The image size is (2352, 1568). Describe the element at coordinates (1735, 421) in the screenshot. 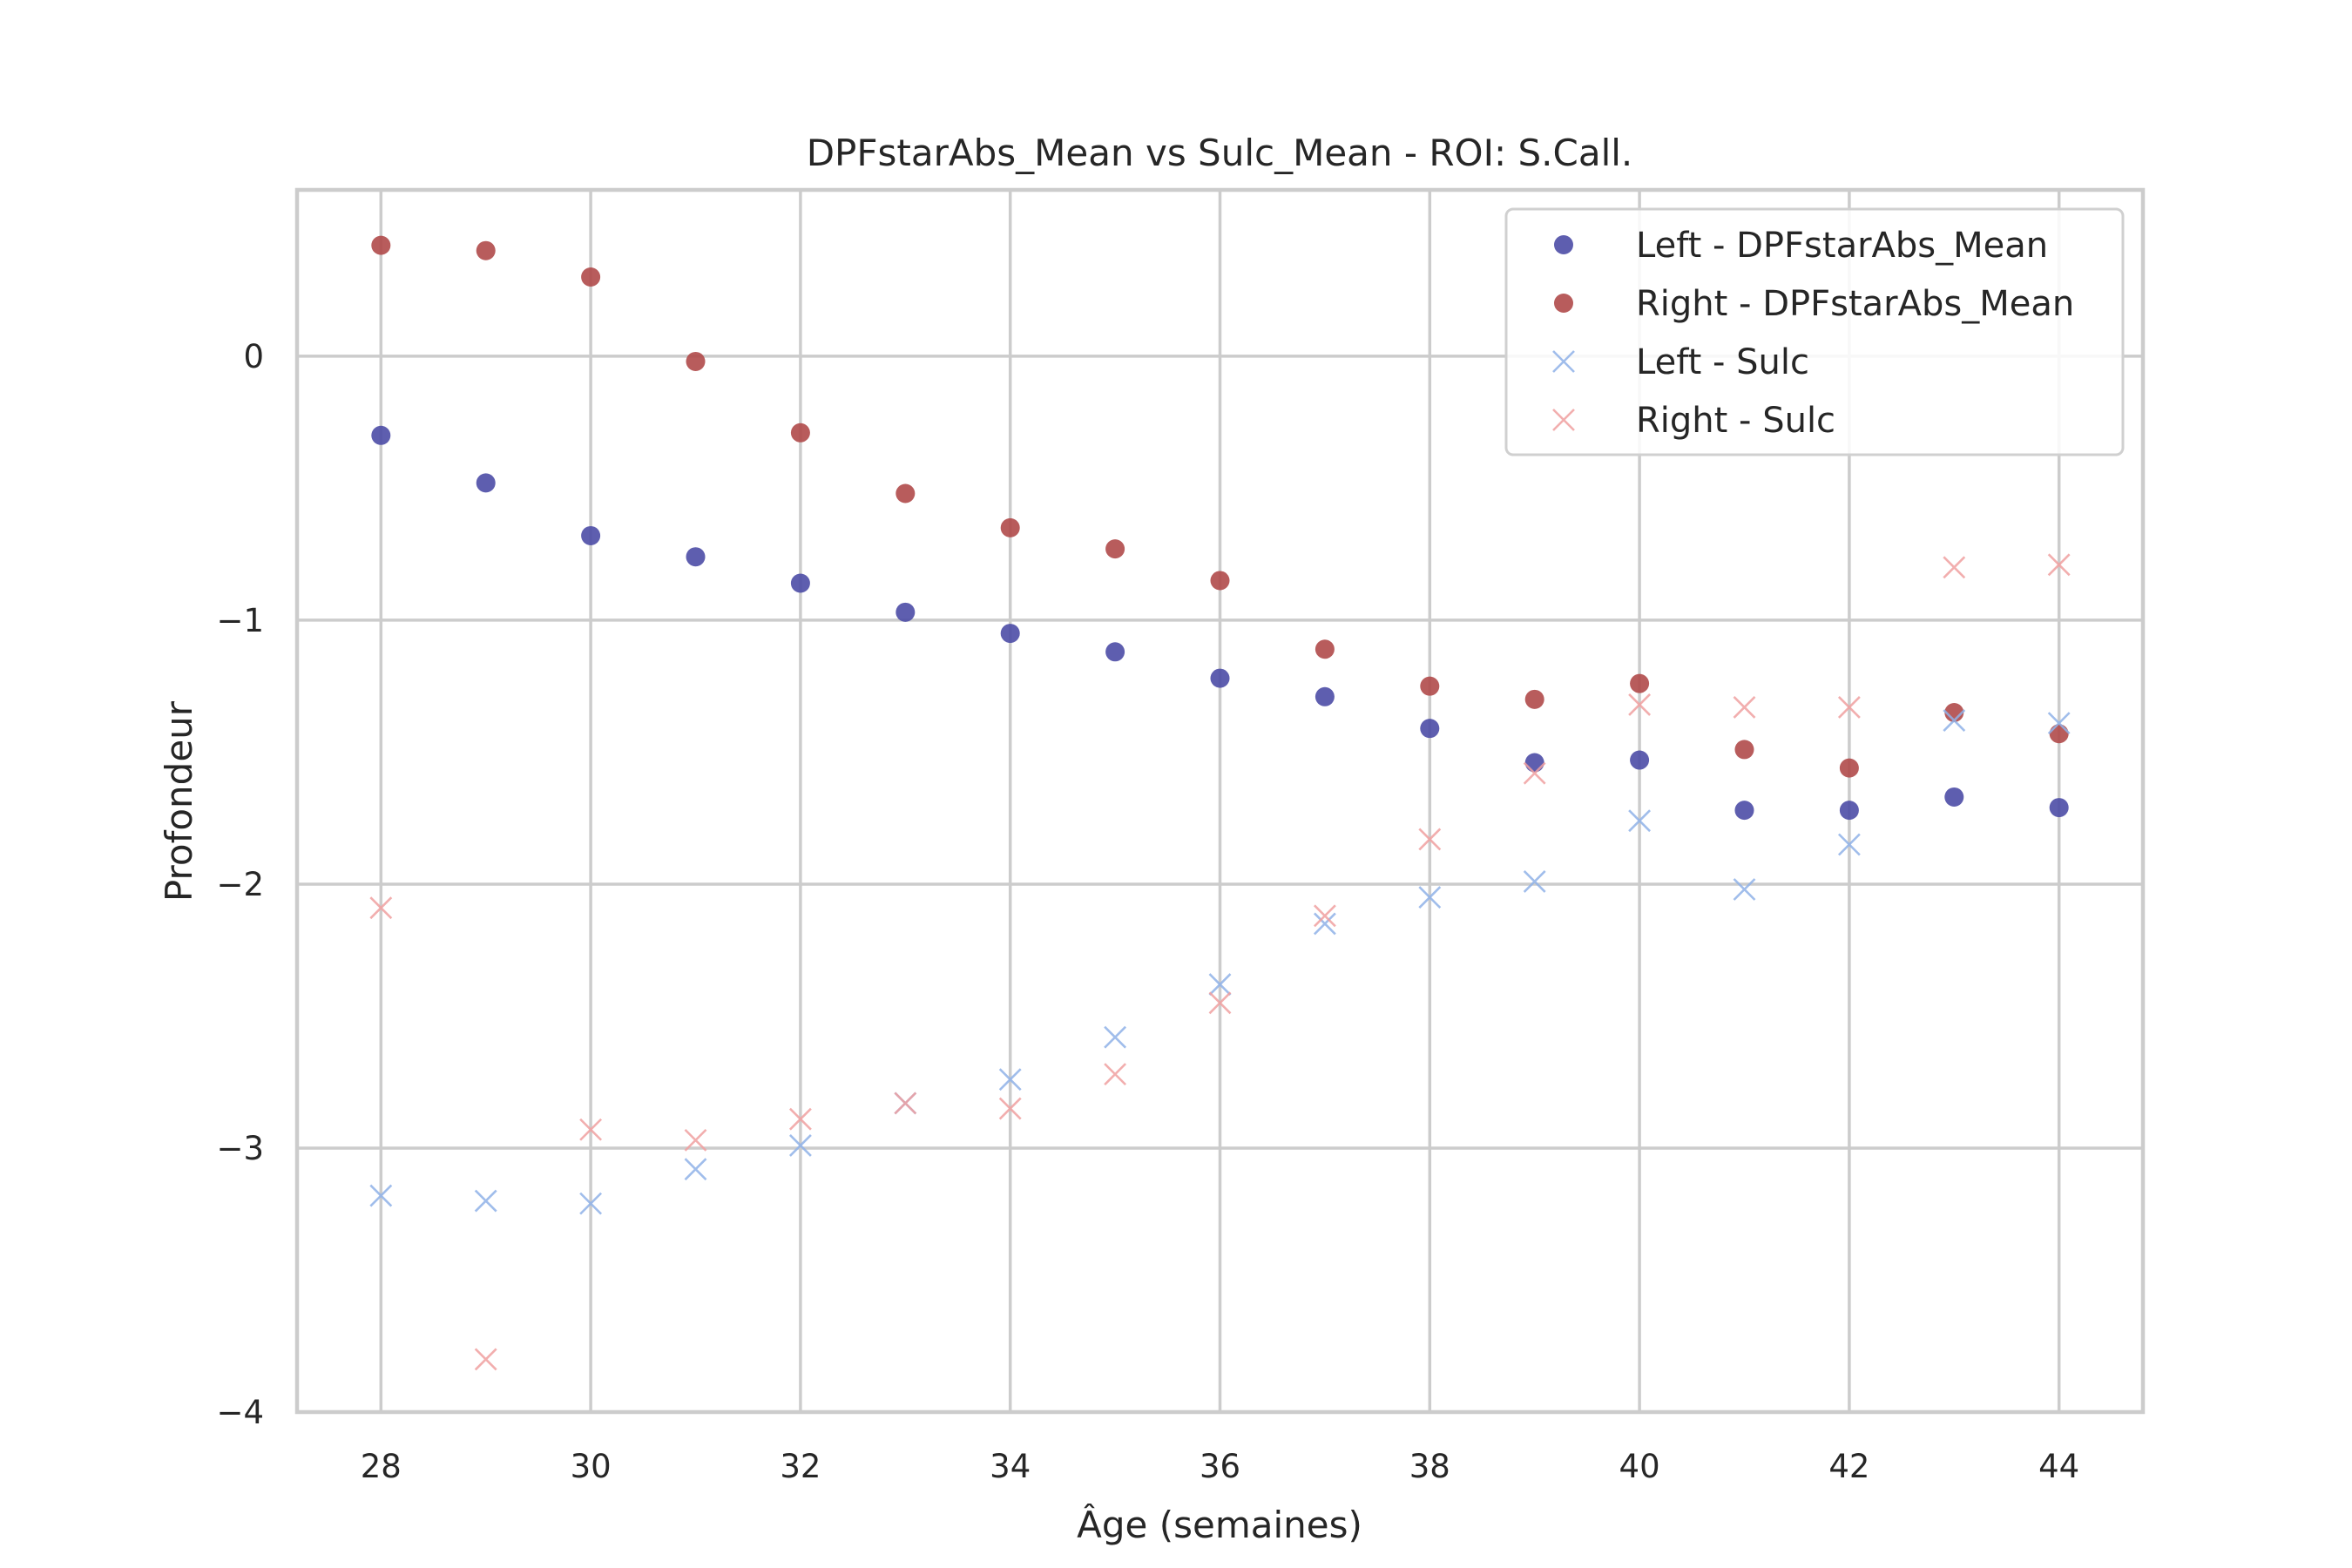

I see `legend-label: Right - Sulc` at that location.